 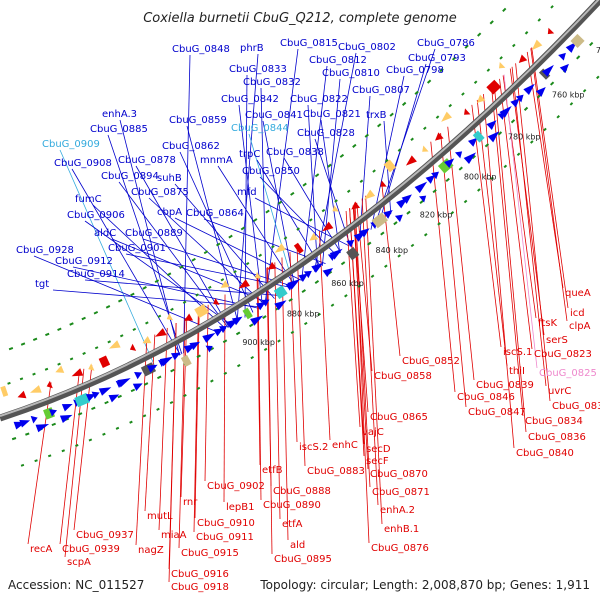 I want to click on forward-gene-label: trxB, so click(x=376, y=115).